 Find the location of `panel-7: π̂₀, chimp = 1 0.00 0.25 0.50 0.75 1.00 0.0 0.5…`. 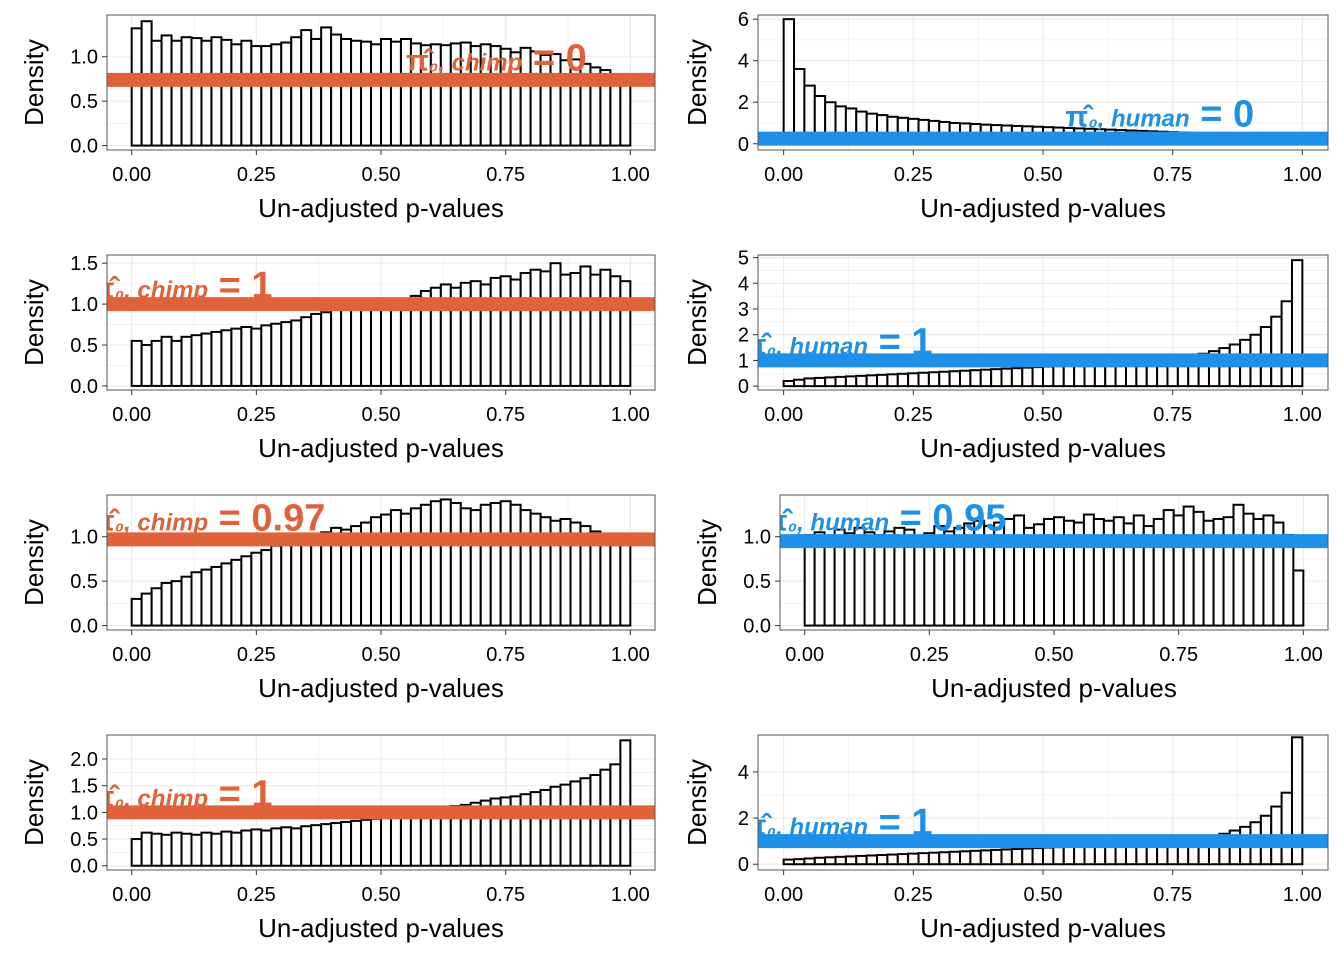

panel-7: π̂₀, chimp = 1 0.00 0.25 0.50 0.75 1.00 0.0 0.5… is located at coordinates (337, 838).